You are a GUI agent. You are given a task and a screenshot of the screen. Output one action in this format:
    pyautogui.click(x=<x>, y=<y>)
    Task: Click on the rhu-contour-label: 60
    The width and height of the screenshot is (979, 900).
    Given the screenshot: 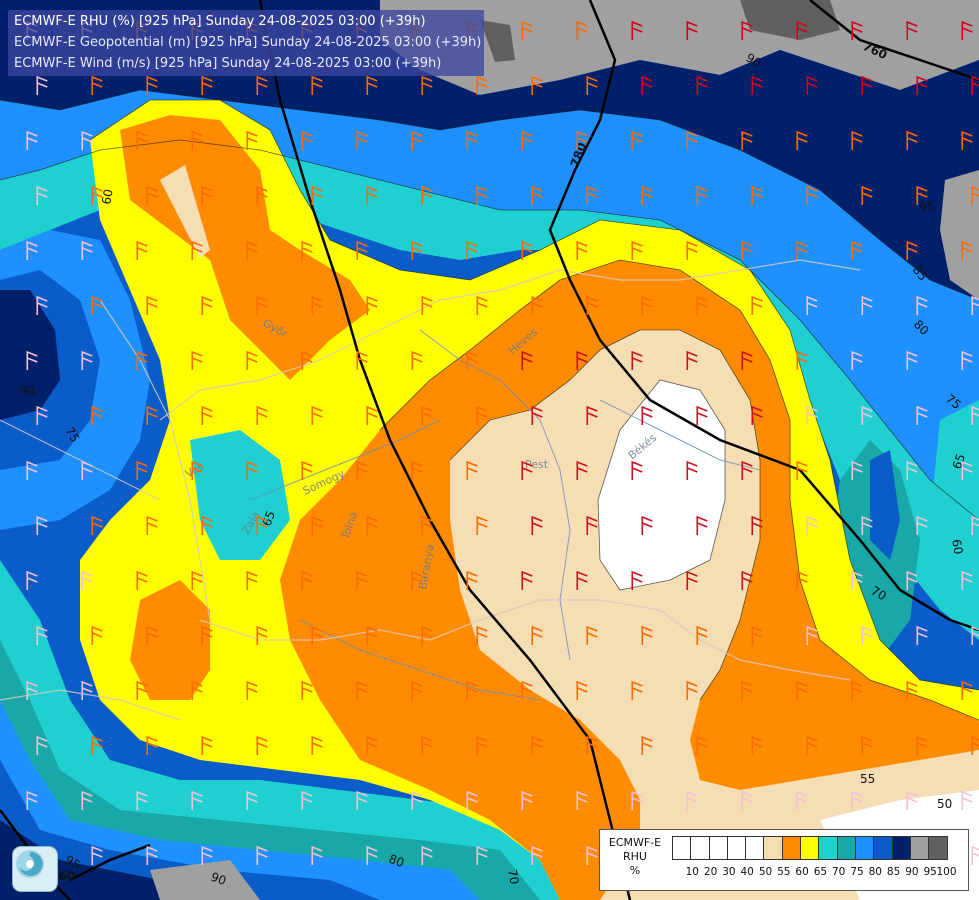 What is the action you would take?
    pyautogui.click(x=107, y=196)
    